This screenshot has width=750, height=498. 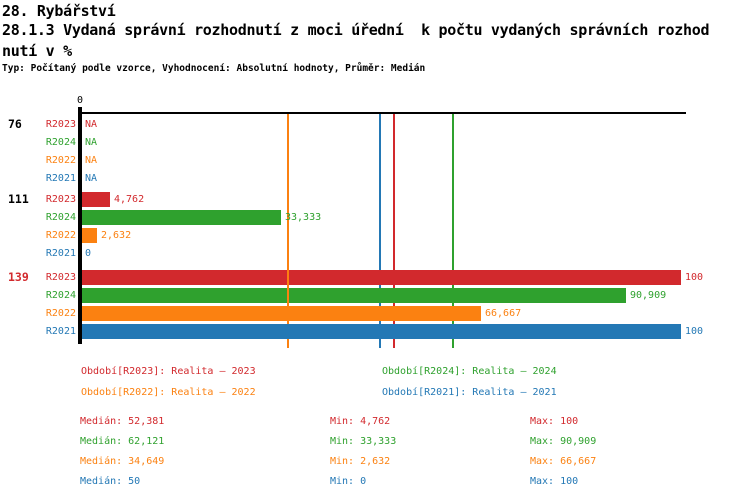 I want to click on y-axis-line, so click(x=80, y=225).